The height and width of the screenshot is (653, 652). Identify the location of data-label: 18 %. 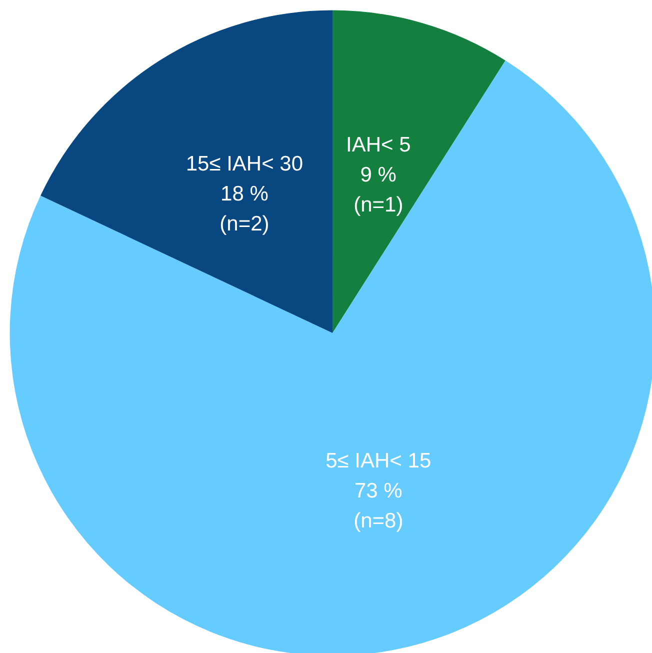
(244, 194).